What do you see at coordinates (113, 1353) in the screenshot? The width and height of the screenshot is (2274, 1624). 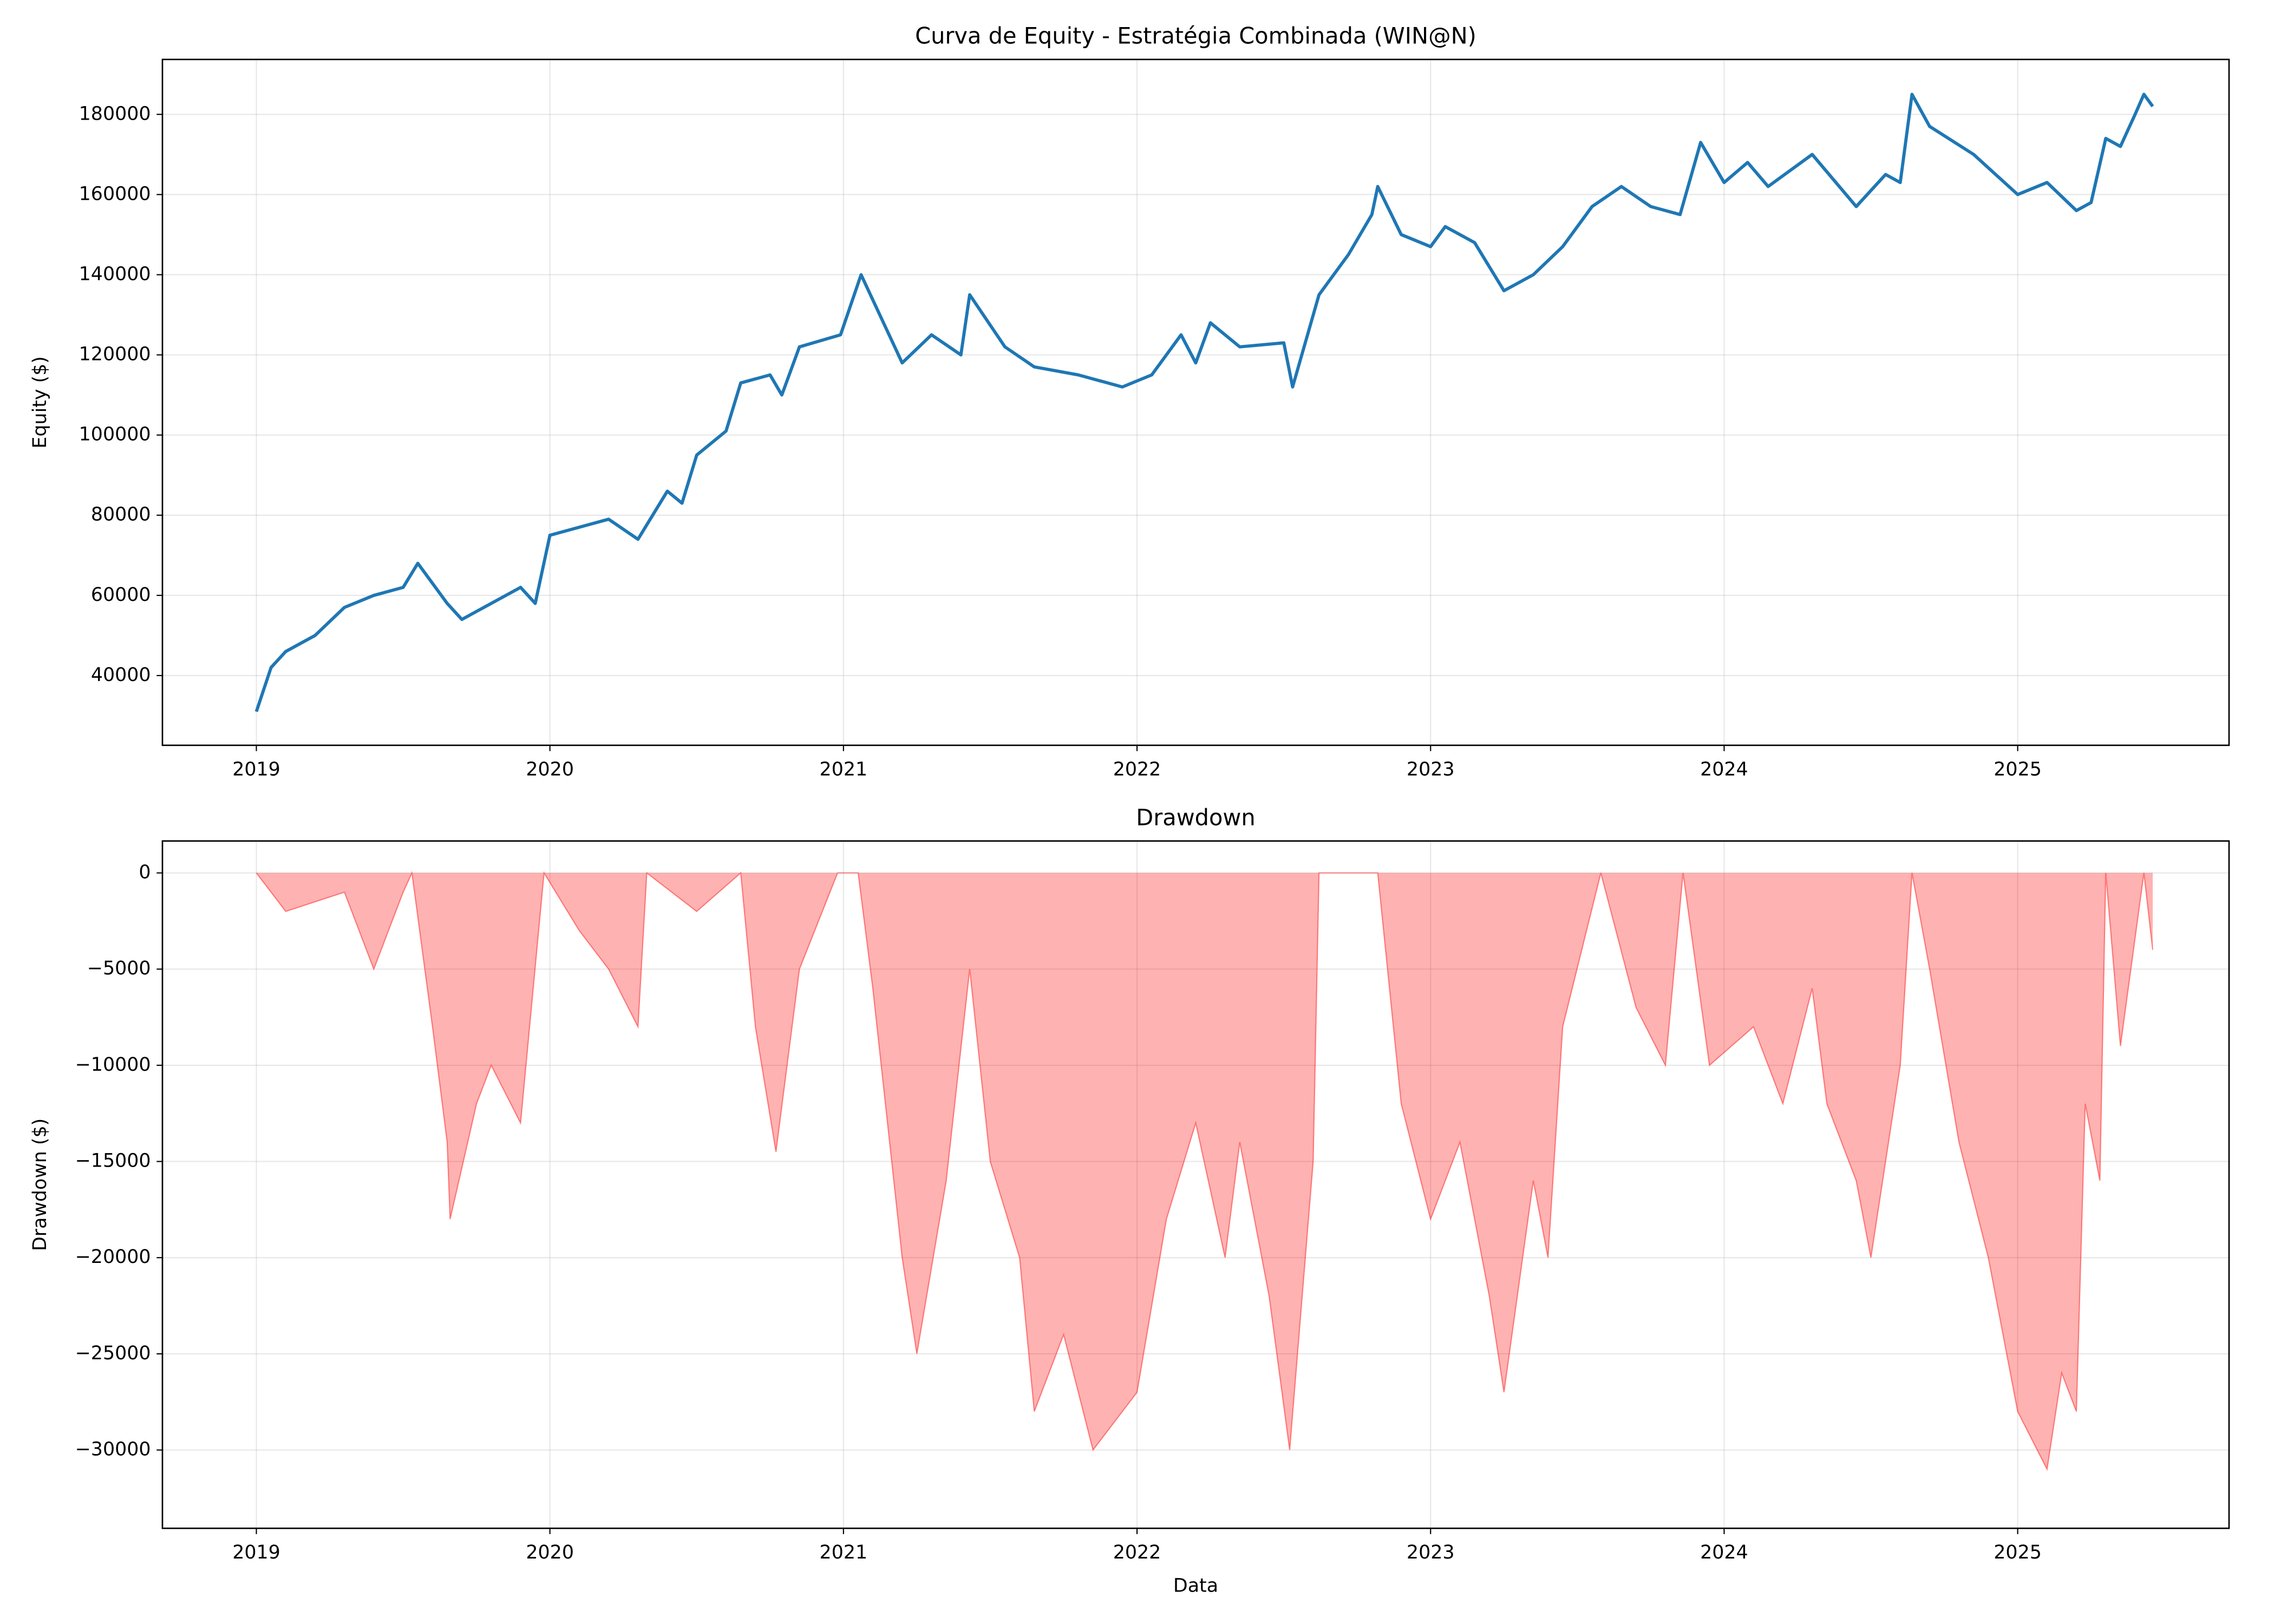 I see `y-tick-label: −25000` at bounding box center [113, 1353].